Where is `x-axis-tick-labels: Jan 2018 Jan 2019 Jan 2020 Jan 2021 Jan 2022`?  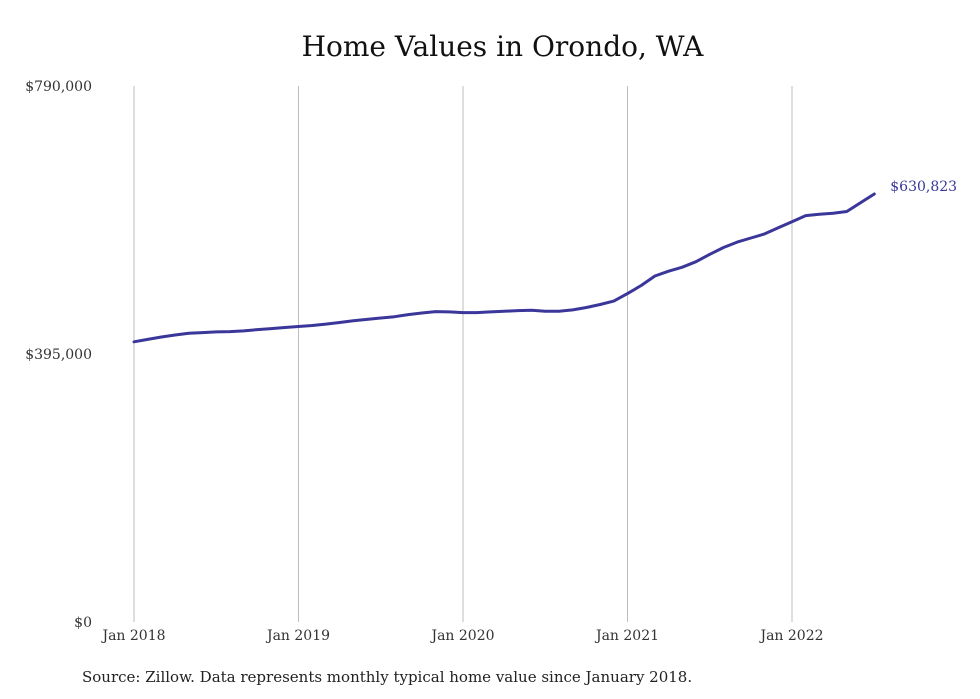
x-axis-tick-labels: Jan 2018 Jan 2019 Jan 2020 Jan 2021 Jan 2022 is located at coordinates (461, 636).